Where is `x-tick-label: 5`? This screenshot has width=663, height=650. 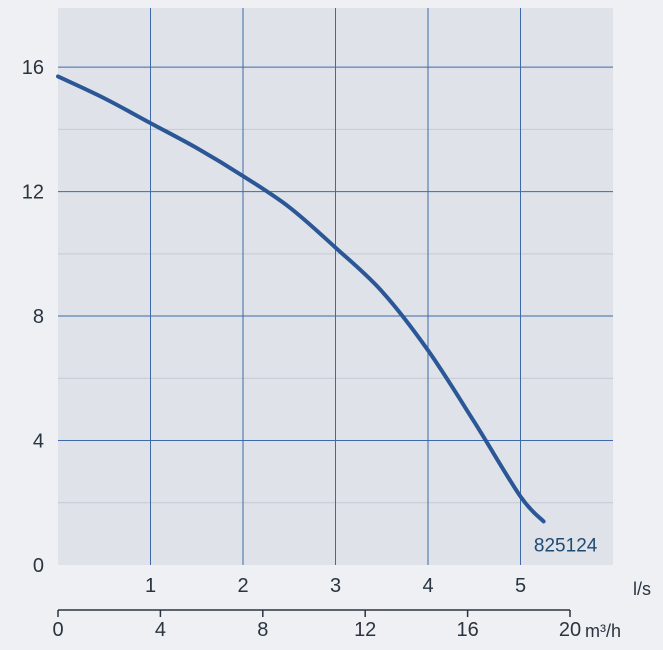
x-tick-label: 5 is located at coordinates (520, 586).